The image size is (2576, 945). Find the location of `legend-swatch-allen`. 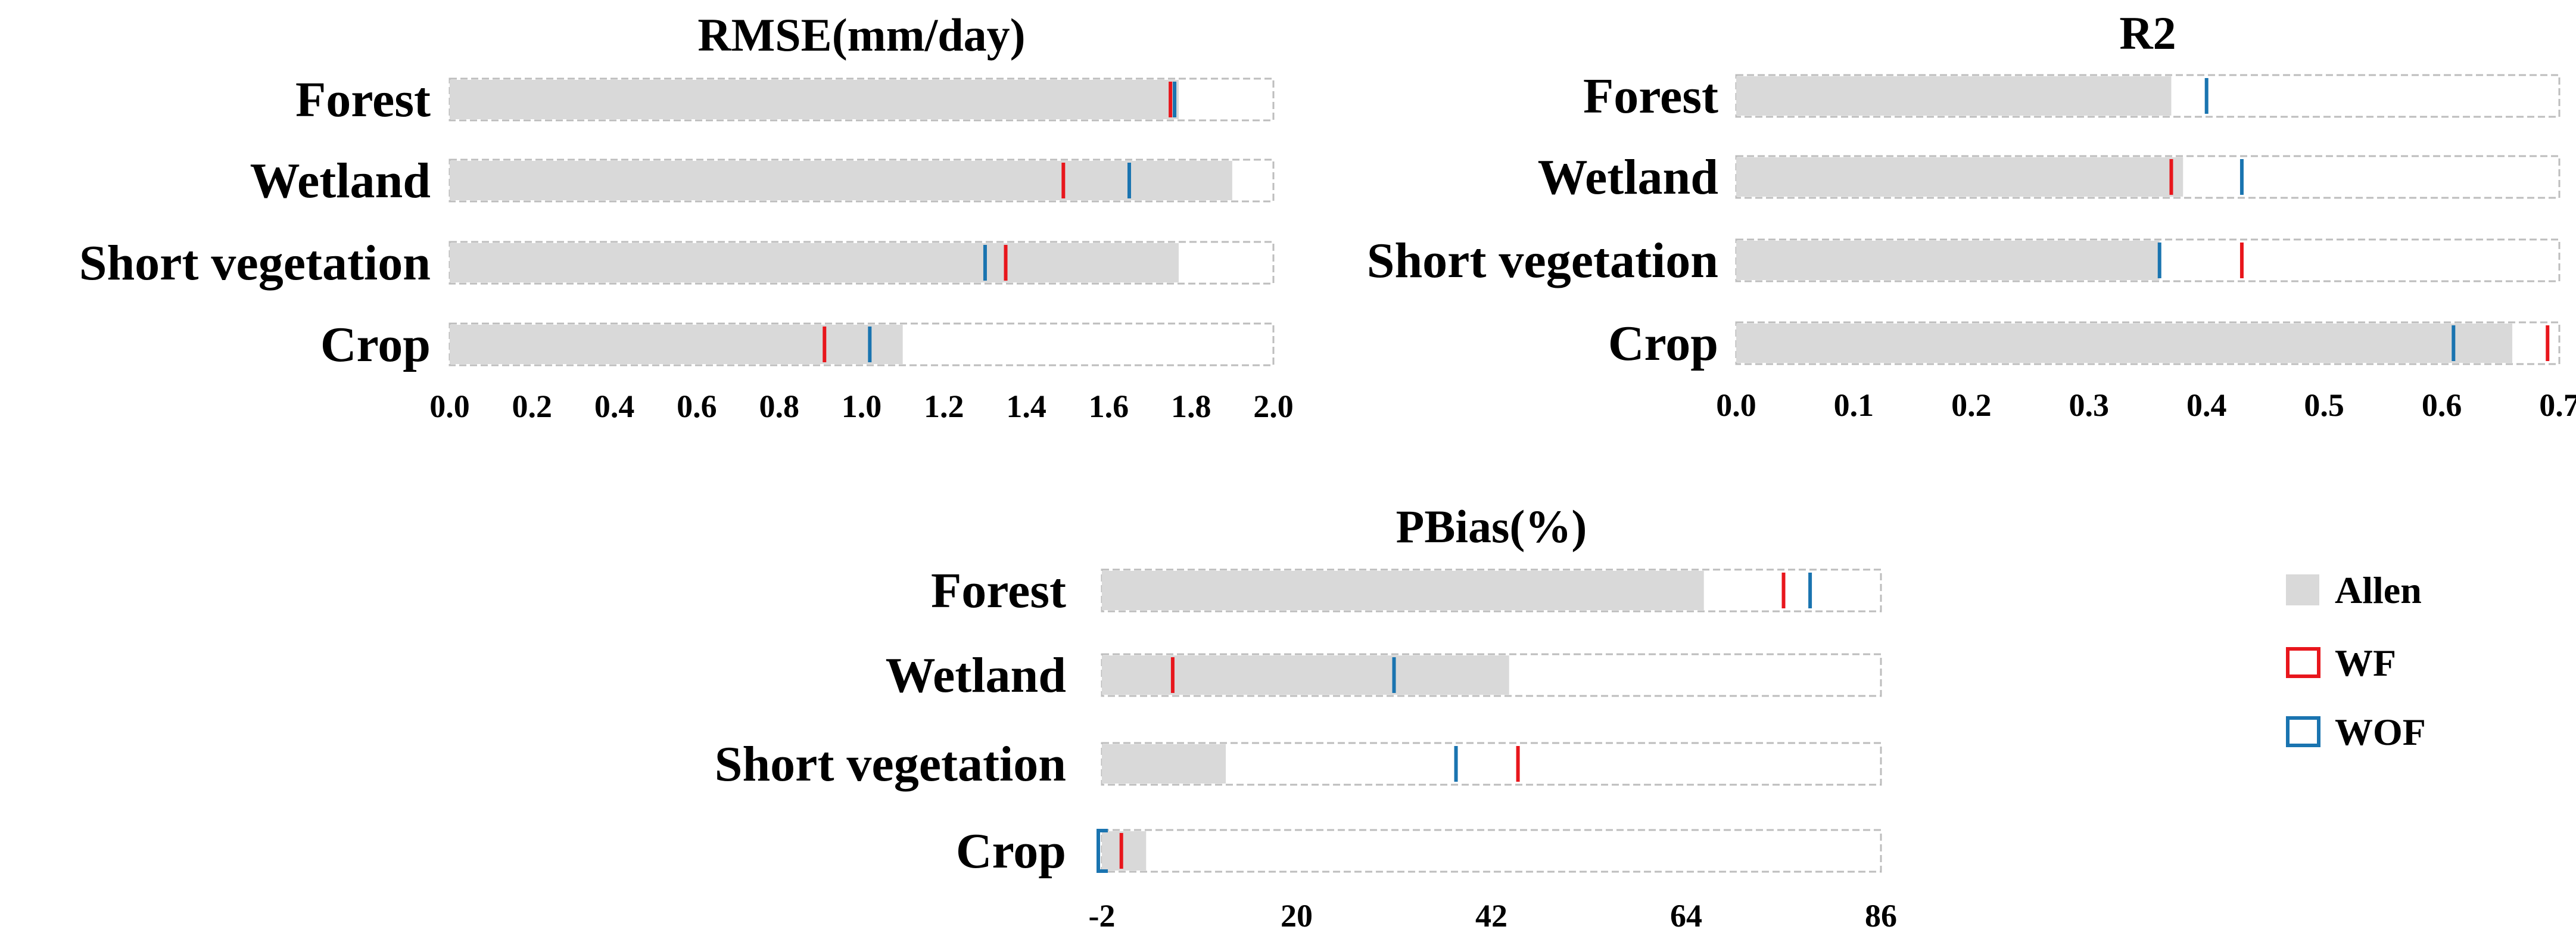

legend-swatch-allen is located at coordinates (2302, 590).